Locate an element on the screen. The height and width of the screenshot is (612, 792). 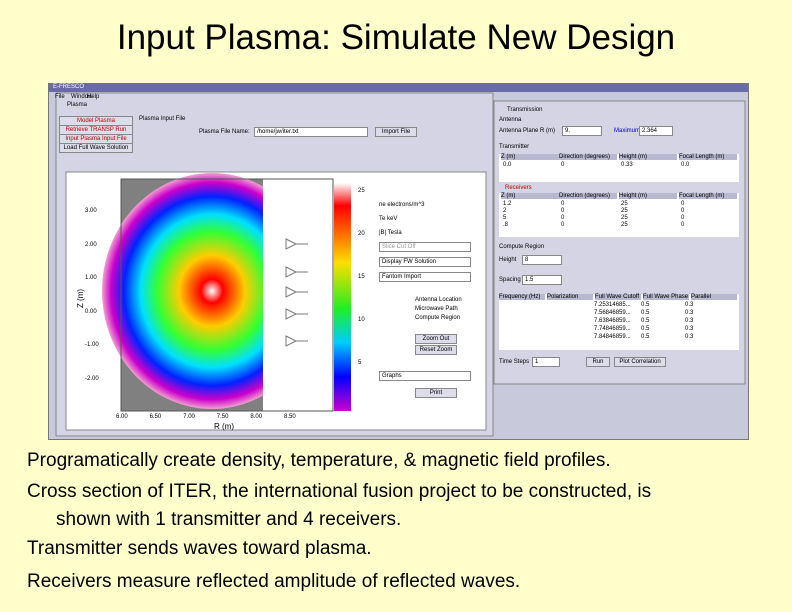
print-button: Print is located at coordinates (436, 393).